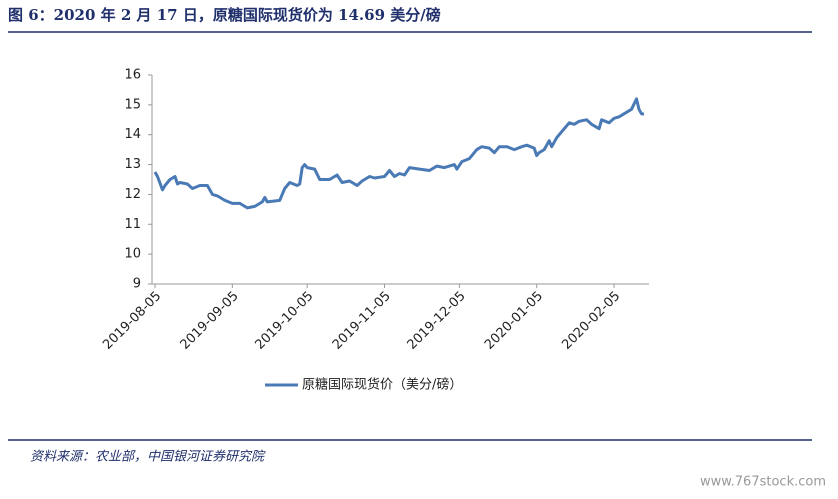  I want to click on y-tick-label: 12, so click(132, 194).